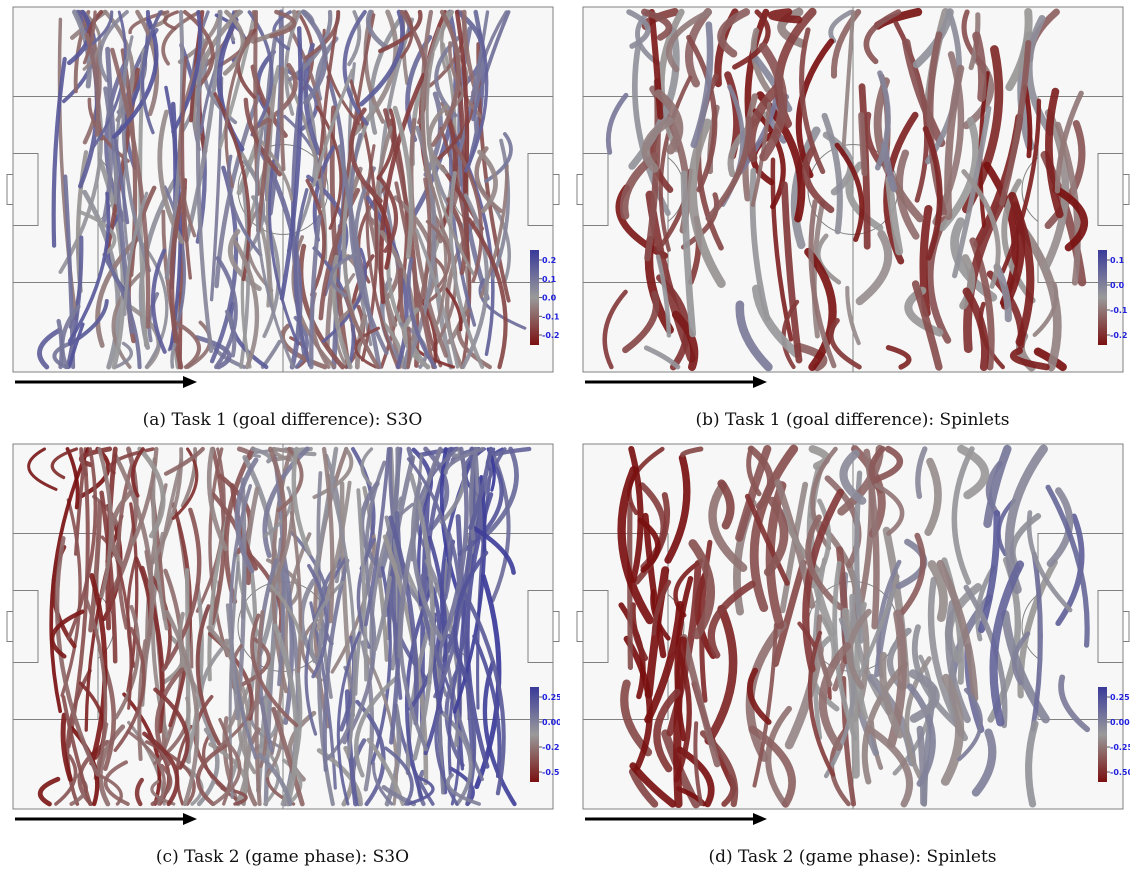  What do you see at coordinates (580, 626) in the screenshot?
I see `goal-left` at bounding box center [580, 626].